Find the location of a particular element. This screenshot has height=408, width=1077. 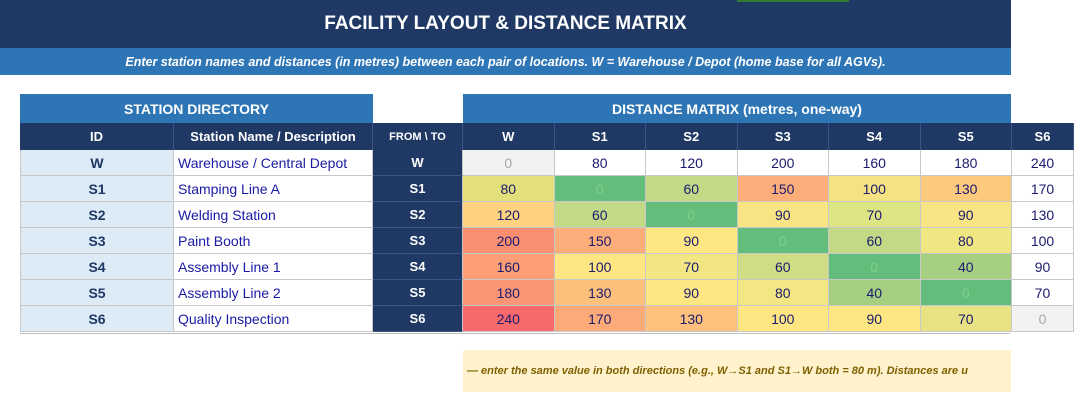

matrix-row-header: S4 is located at coordinates (418, 267).